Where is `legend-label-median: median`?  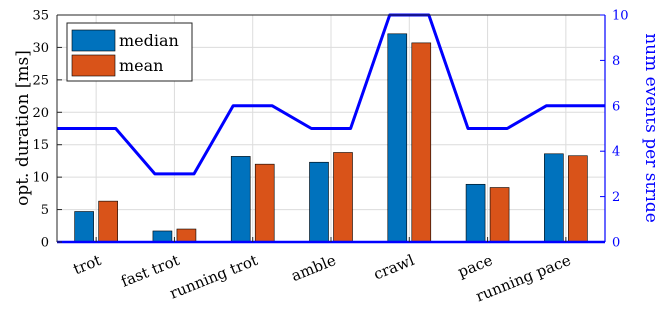 legend-label-median: median is located at coordinates (149, 40).